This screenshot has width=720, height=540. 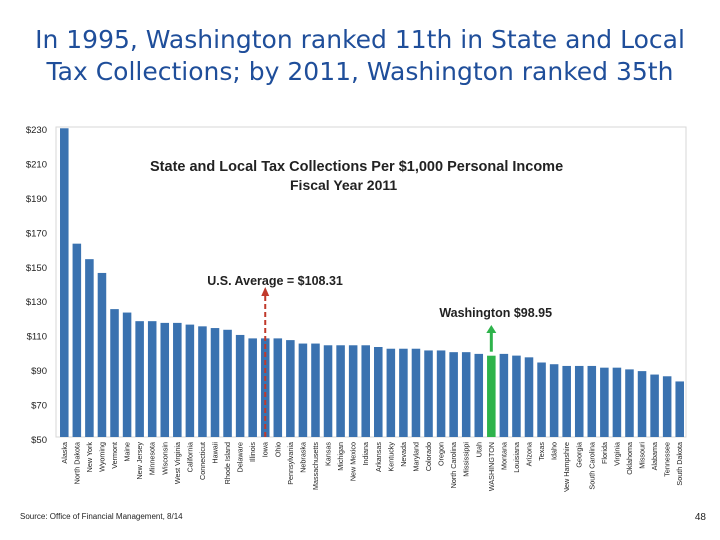 I want to click on x-tick-label: Oklahoma, so click(x=629, y=458).